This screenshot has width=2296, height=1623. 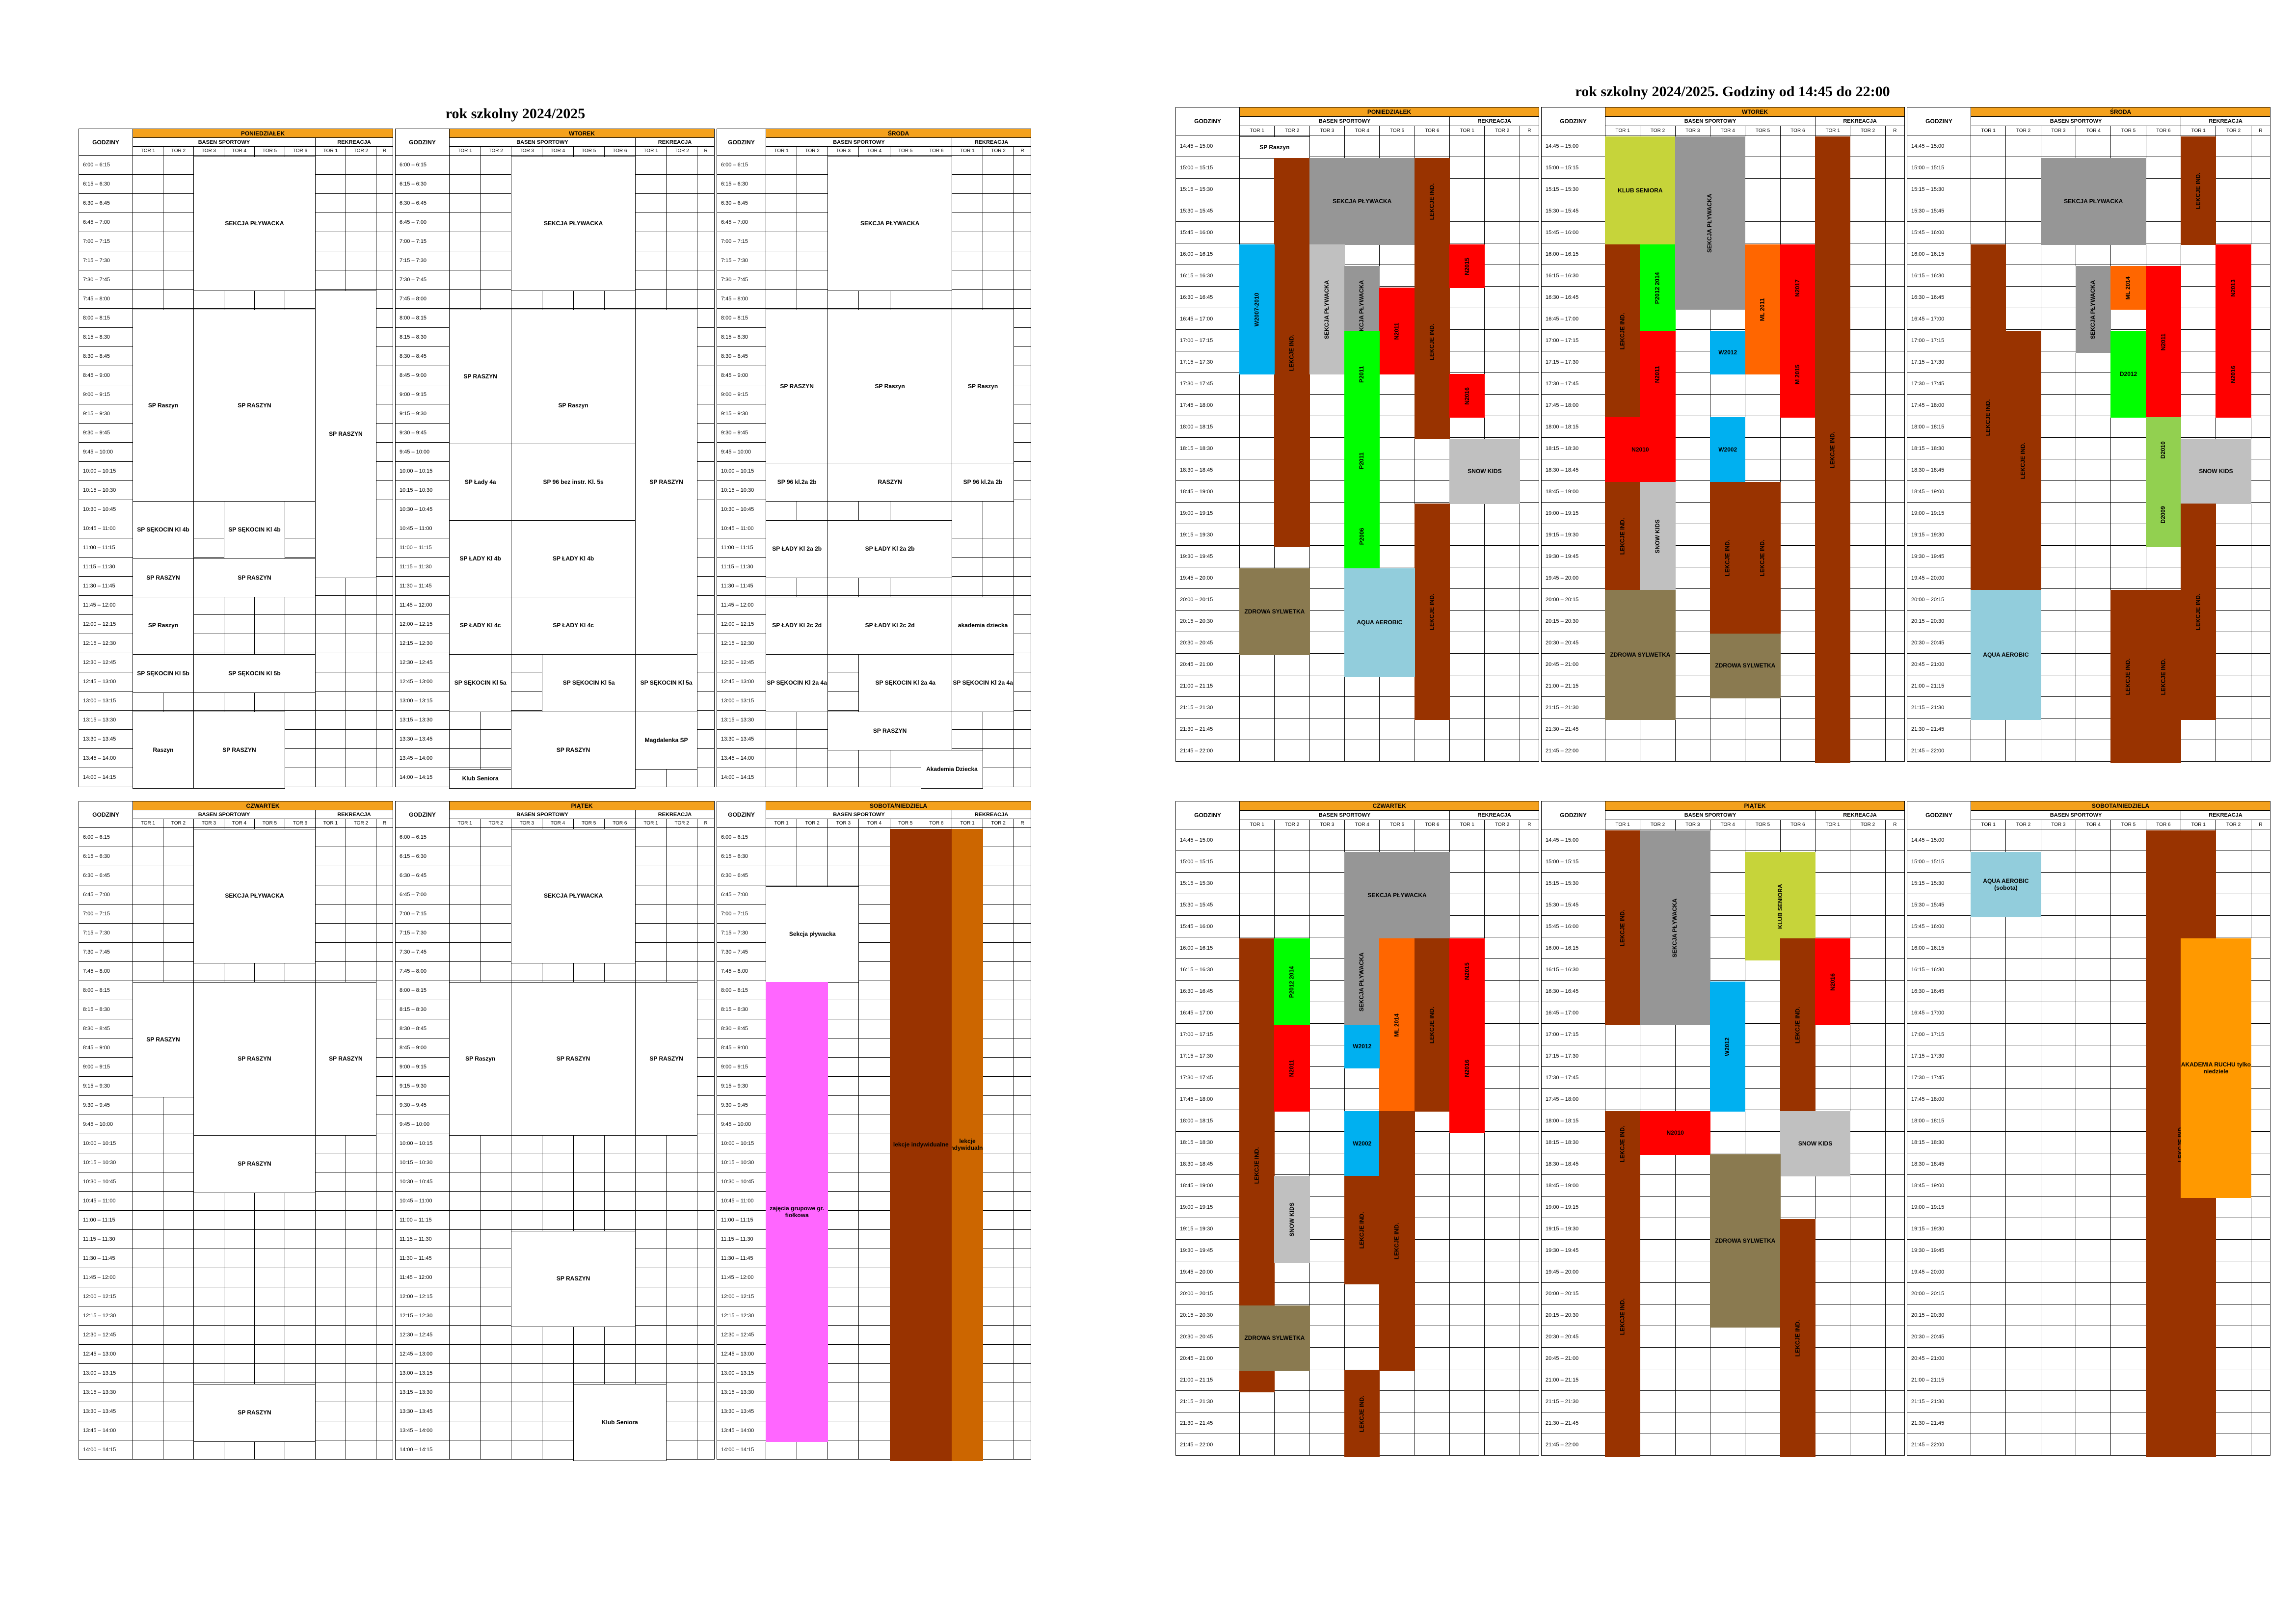 I want to click on time-slot: 12:45 – 13:00, so click(x=106, y=682).